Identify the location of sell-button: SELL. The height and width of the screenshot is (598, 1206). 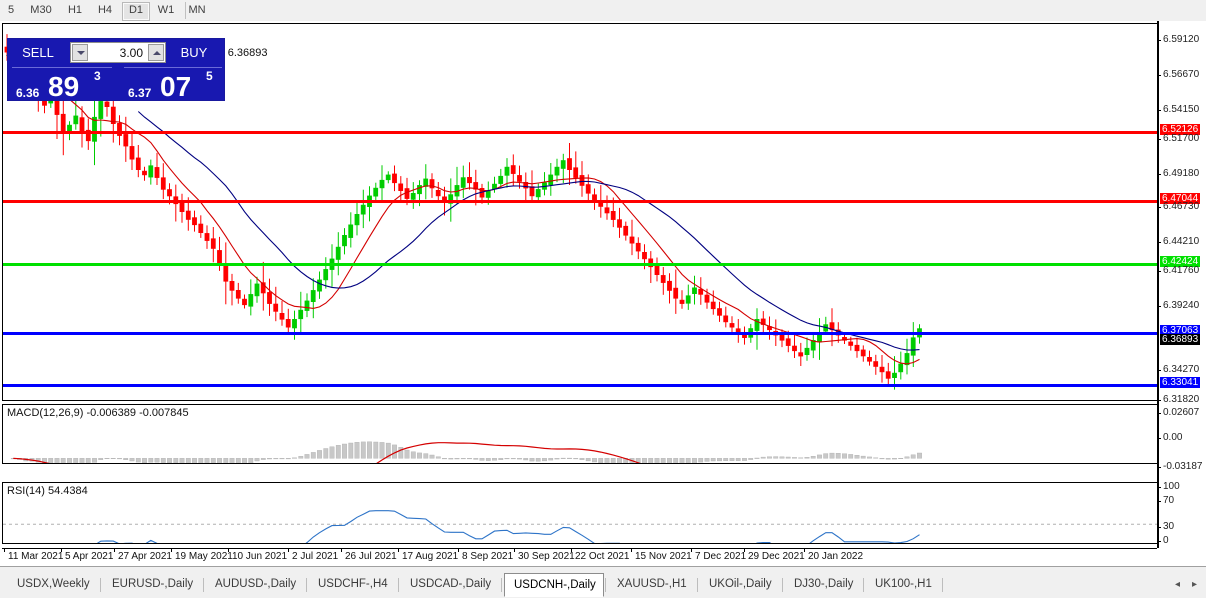
(38, 52).